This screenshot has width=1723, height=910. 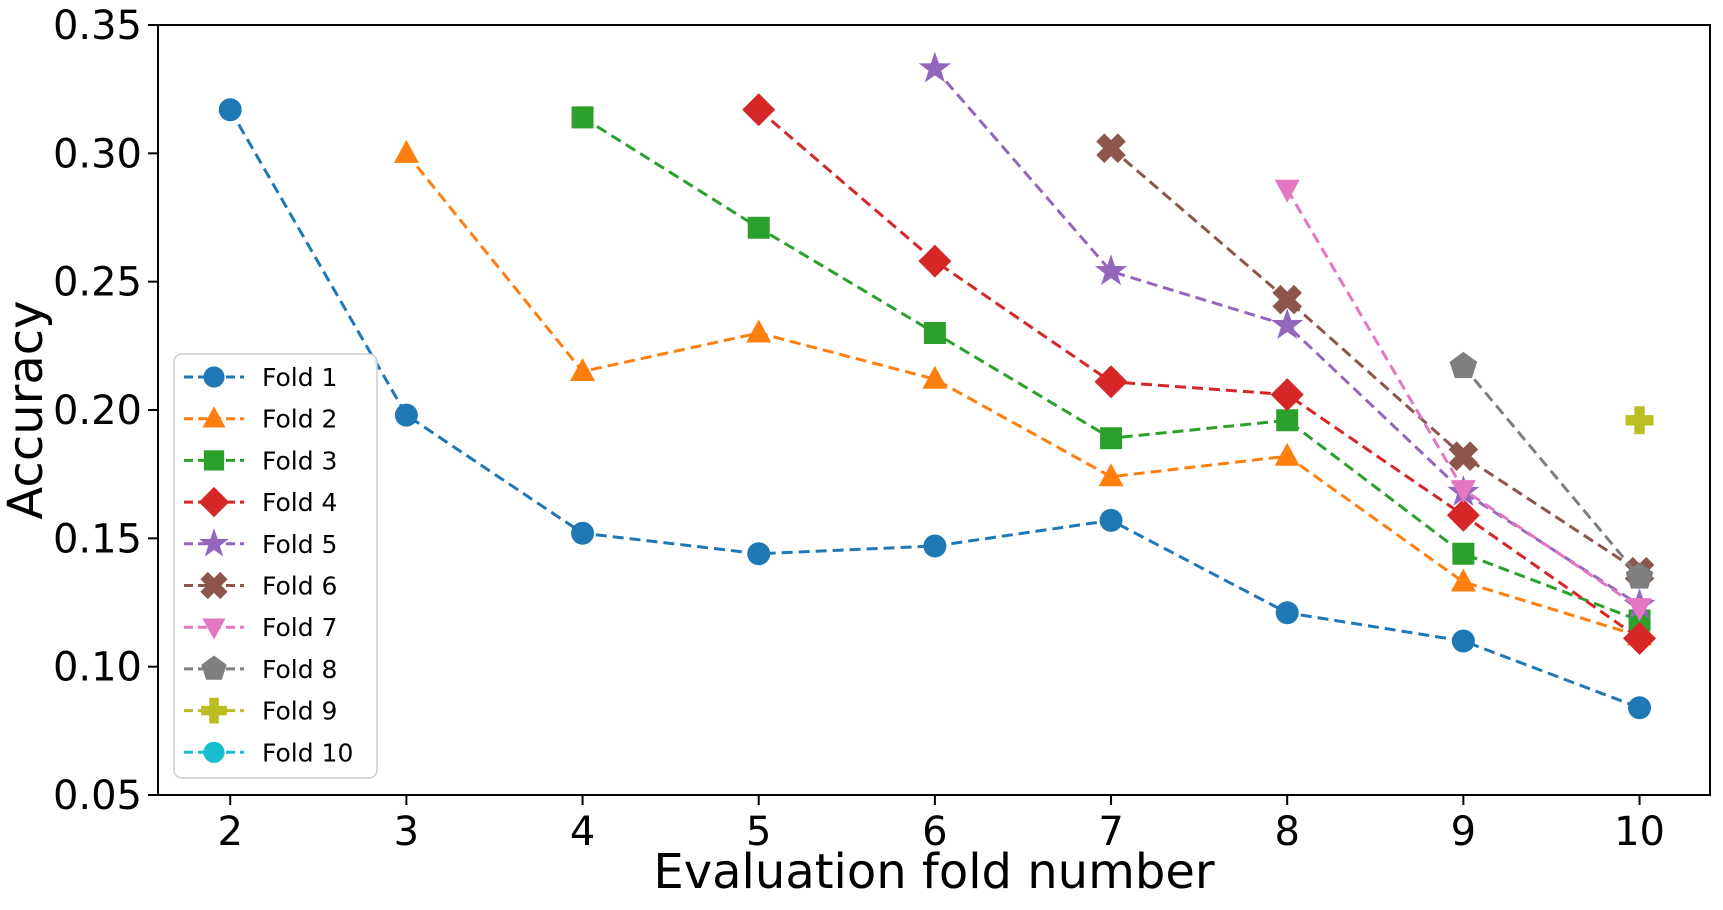 What do you see at coordinates (406, 832) in the screenshot?
I see `x-tick-label: 3` at bounding box center [406, 832].